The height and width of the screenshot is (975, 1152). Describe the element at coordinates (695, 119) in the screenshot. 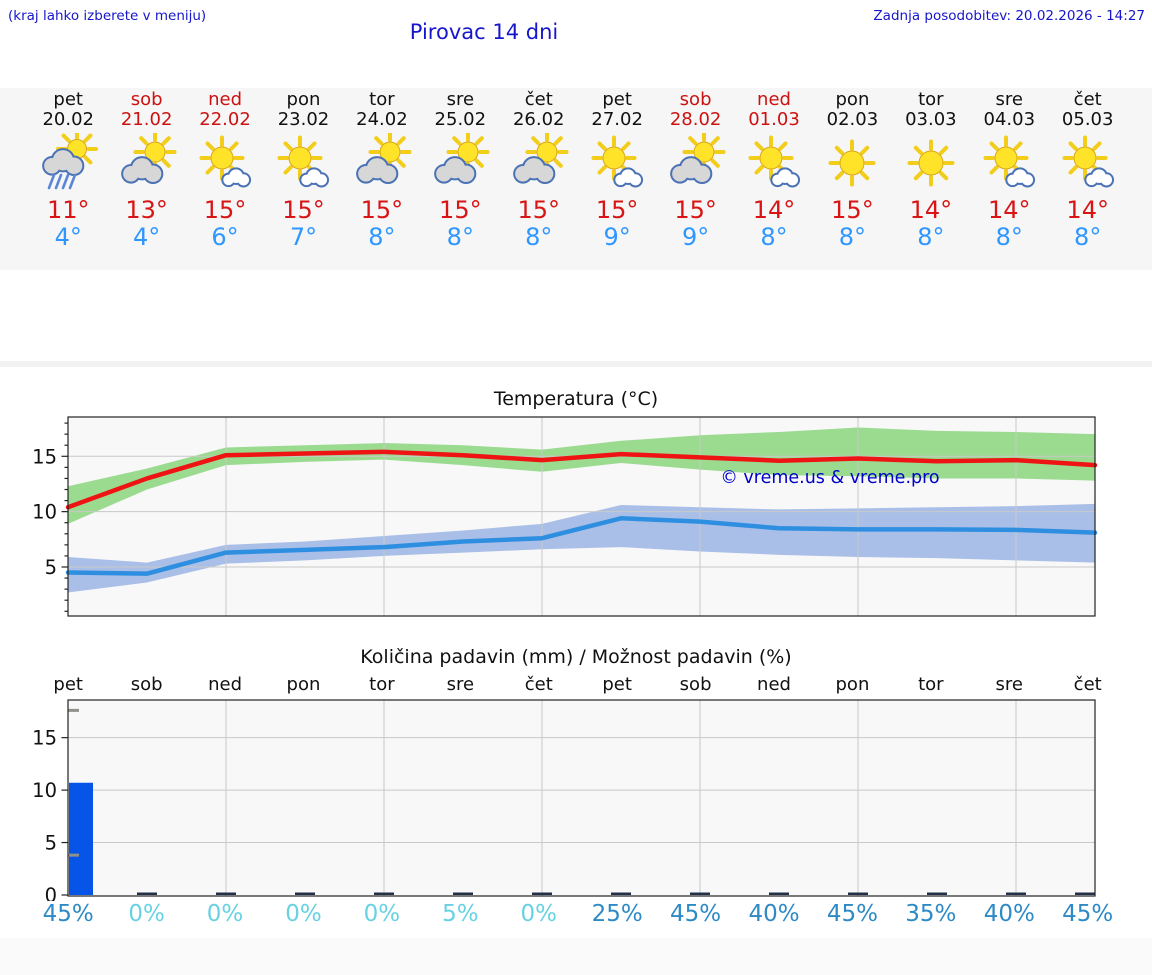

I see `day-date: 28.02` at that location.